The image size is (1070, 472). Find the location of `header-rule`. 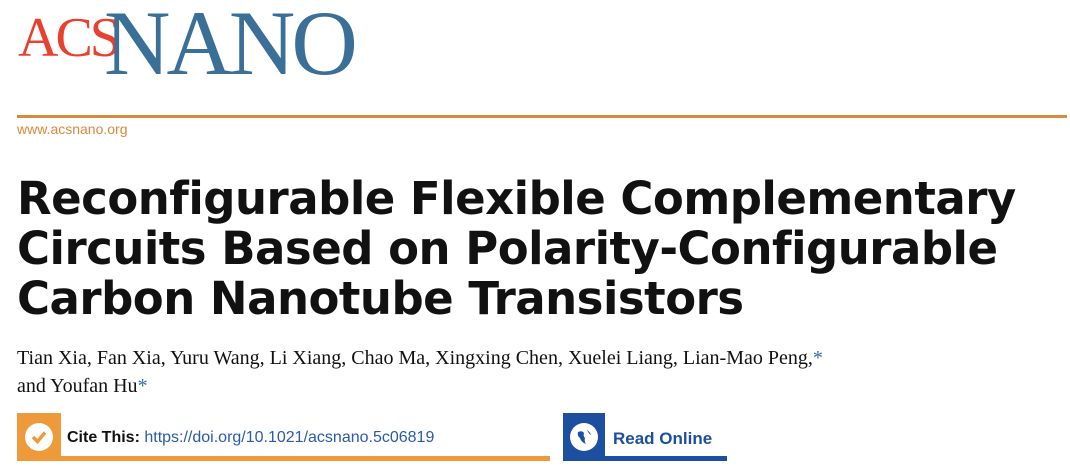

header-rule is located at coordinates (542, 116).